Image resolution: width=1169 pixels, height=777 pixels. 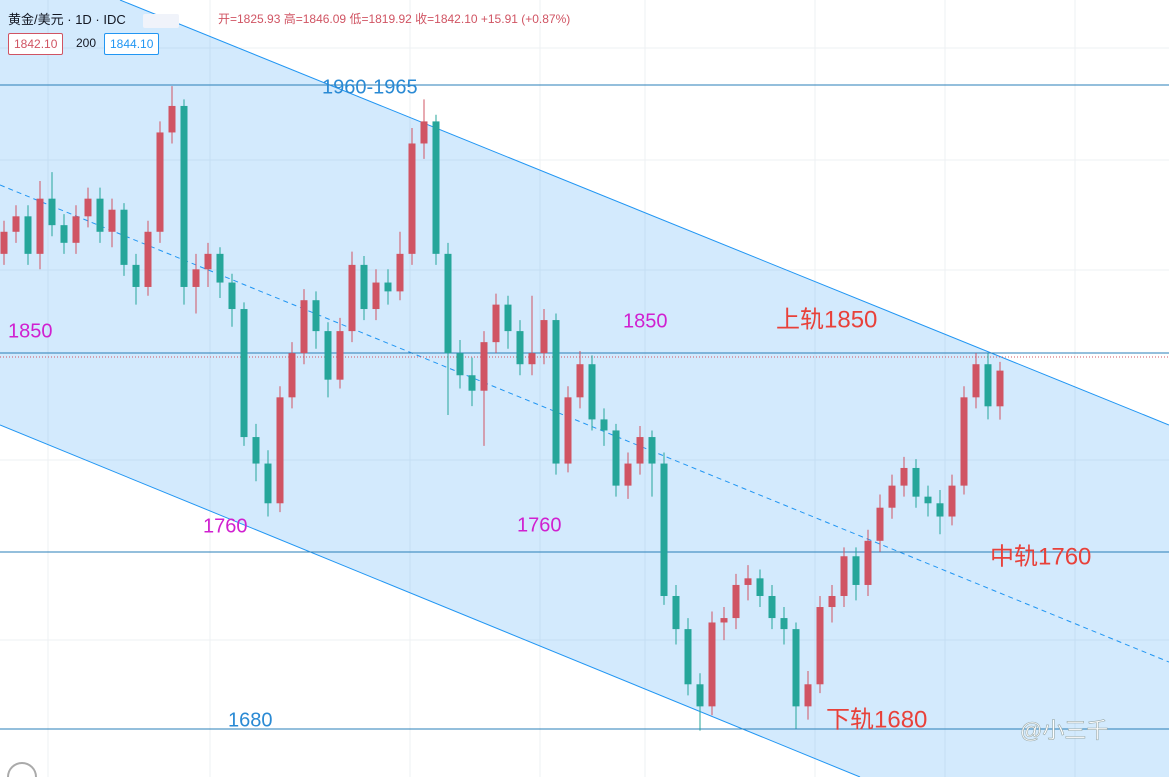 What do you see at coordinates (114, 19) in the screenshot?
I see `source: IDC` at bounding box center [114, 19].